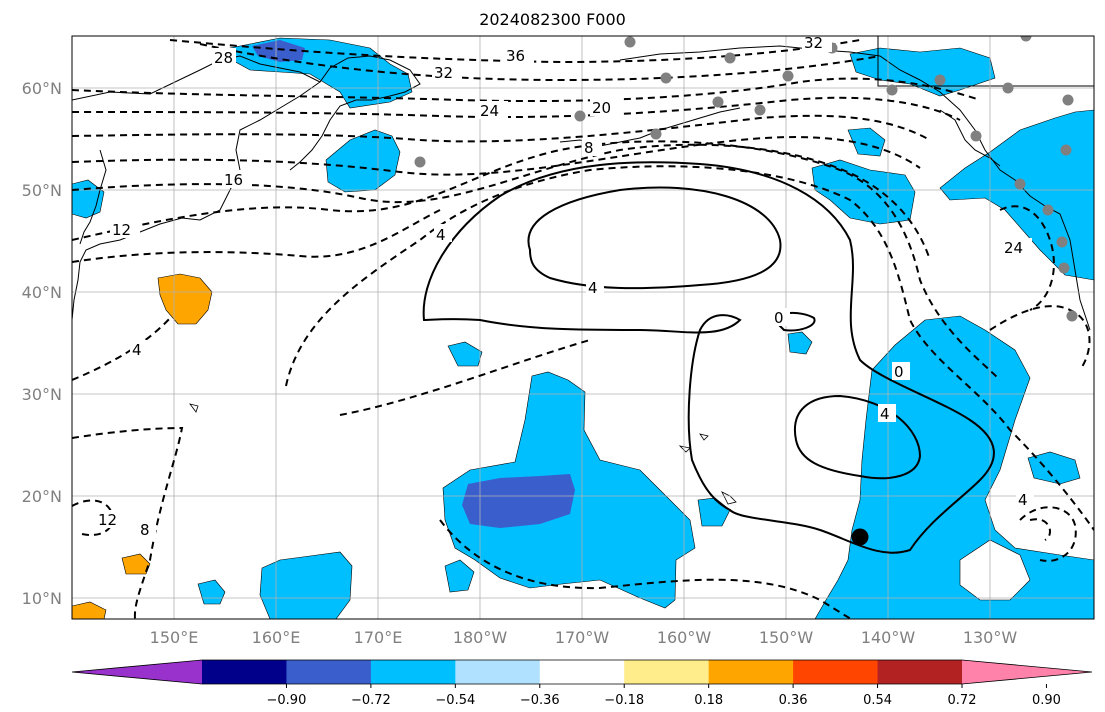  Describe the element at coordinates (624, 700) in the screenshot. I see `colorbar-tick-label: −0.18` at that location.